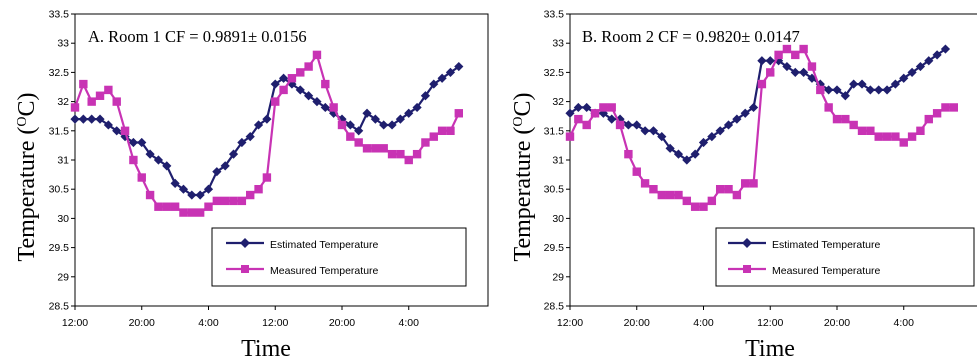 This screenshot has height=361, width=977. Describe the element at coordinates (324, 245) in the screenshot. I see `legend-estimated-label: Estimated Temperature` at that location.